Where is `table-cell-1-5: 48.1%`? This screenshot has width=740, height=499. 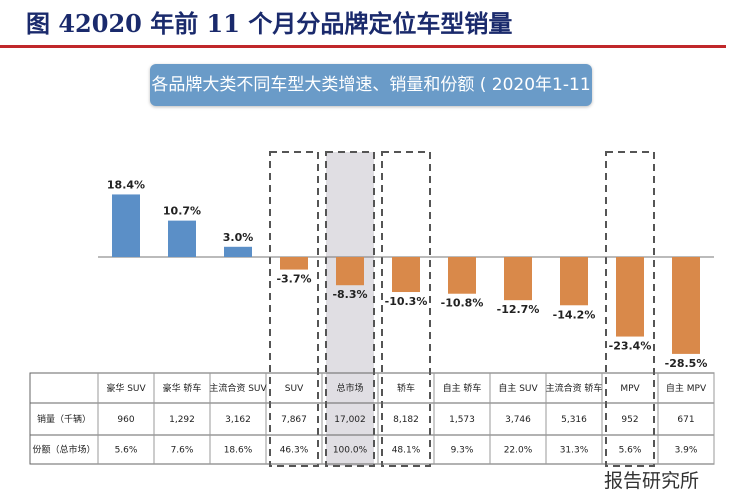 table-cell-1-5: 48.1% is located at coordinates (406, 451).